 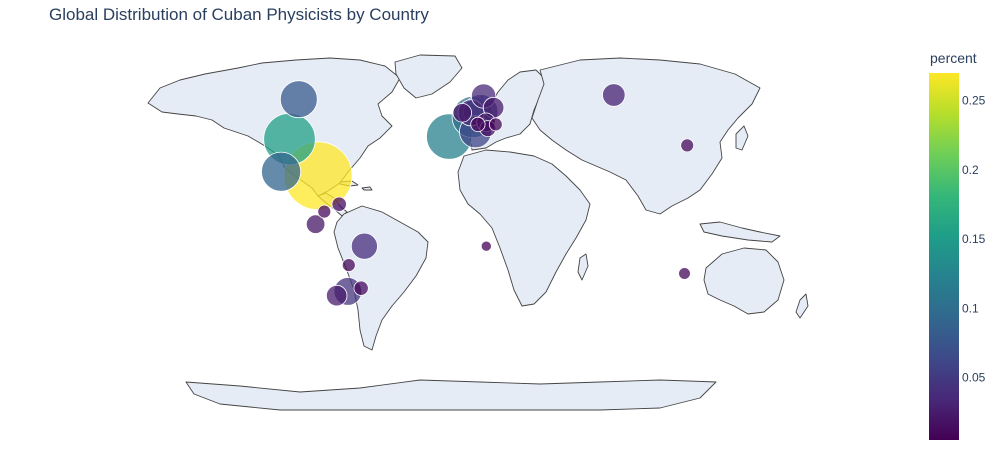 What do you see at coordinates (974, 378) in the screenshot?
I see `colorbar-tick-label: 0.05` at bounding box center [974, 378].